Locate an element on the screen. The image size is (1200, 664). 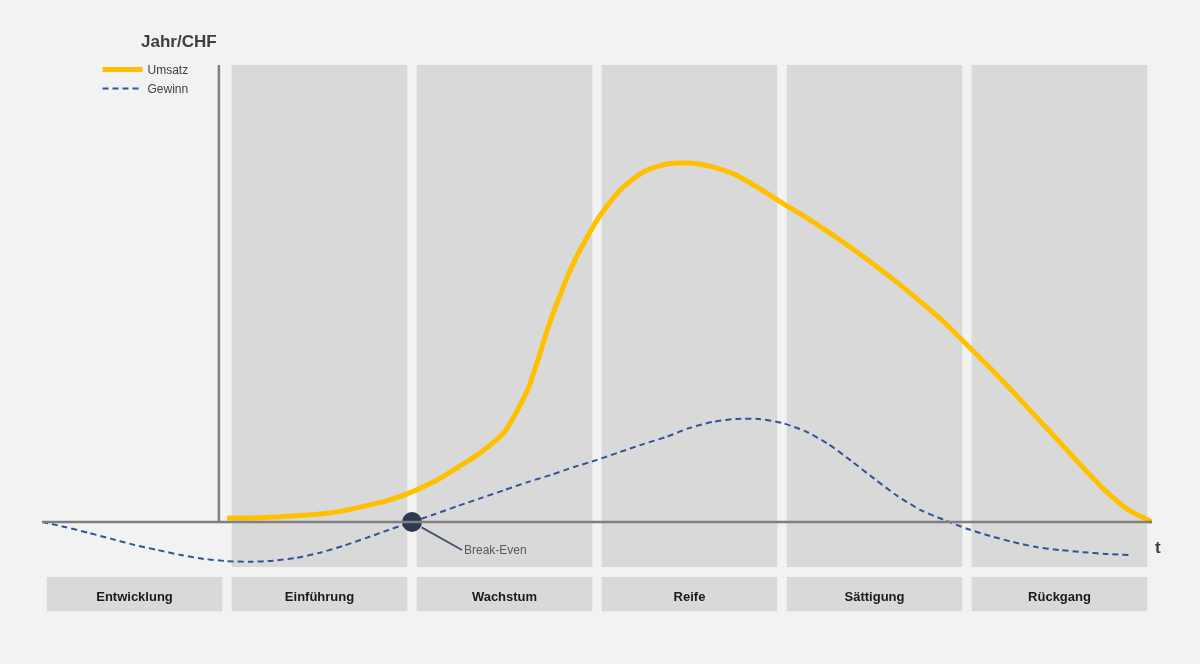
annotation: Break-Even is located at coordinates (495, 550).